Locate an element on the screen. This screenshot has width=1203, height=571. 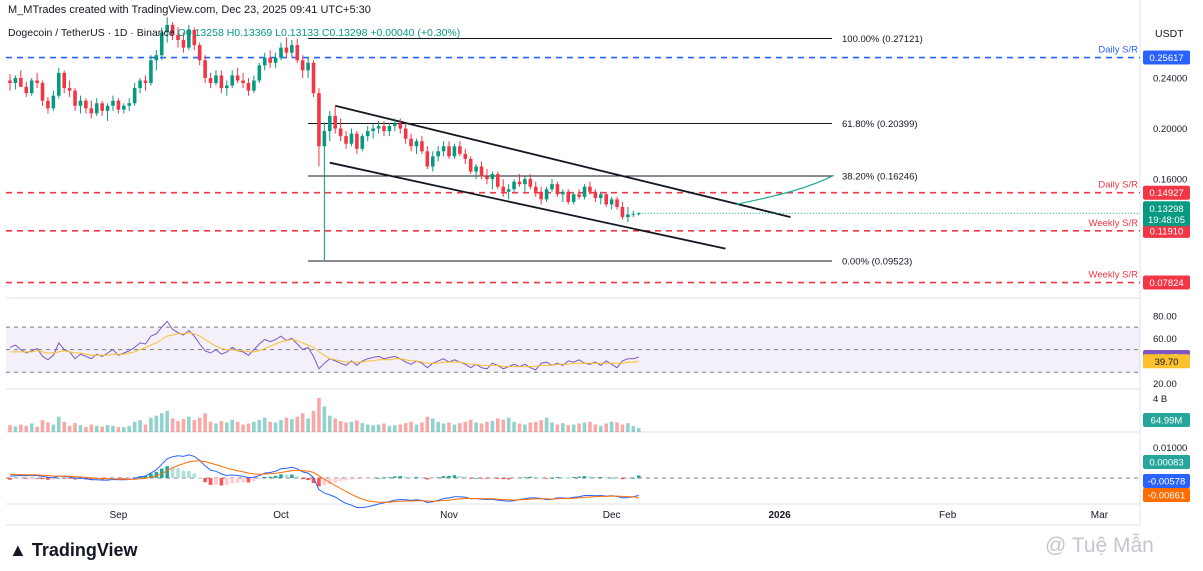
current-price-tag: 0.13298 is located at coordinates (1166, 209).